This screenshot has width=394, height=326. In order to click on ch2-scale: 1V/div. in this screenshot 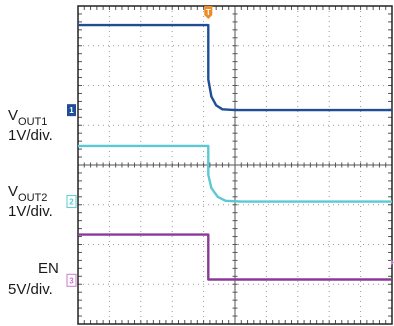, I will do `click(30, 211)`.